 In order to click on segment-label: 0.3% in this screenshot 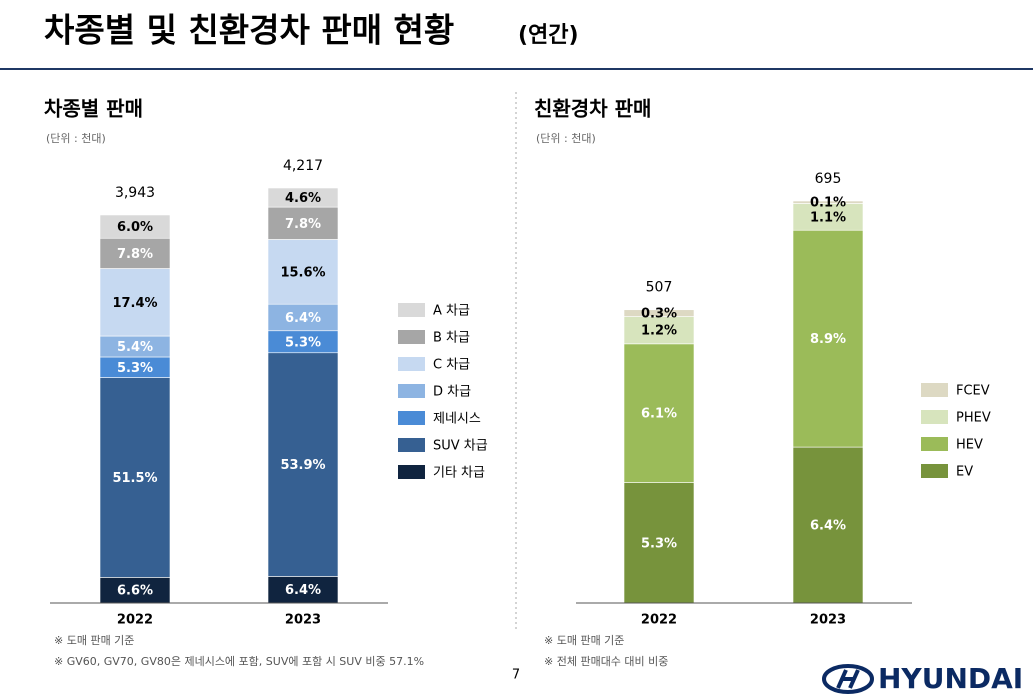, I will do `click(659, 314)`.